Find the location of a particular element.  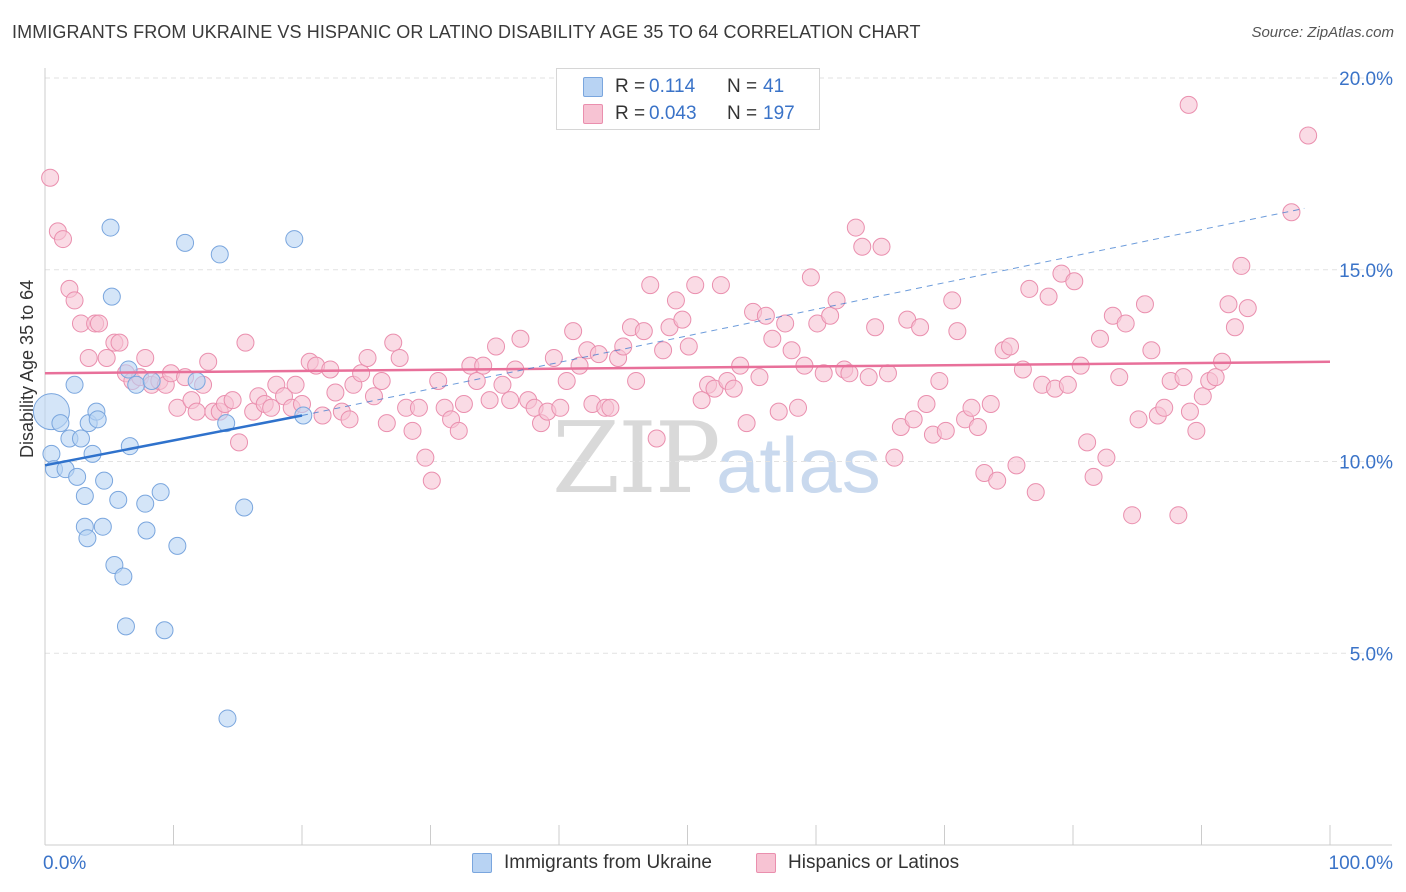

trend-line-ukraine is located at coordinates (173, 440).